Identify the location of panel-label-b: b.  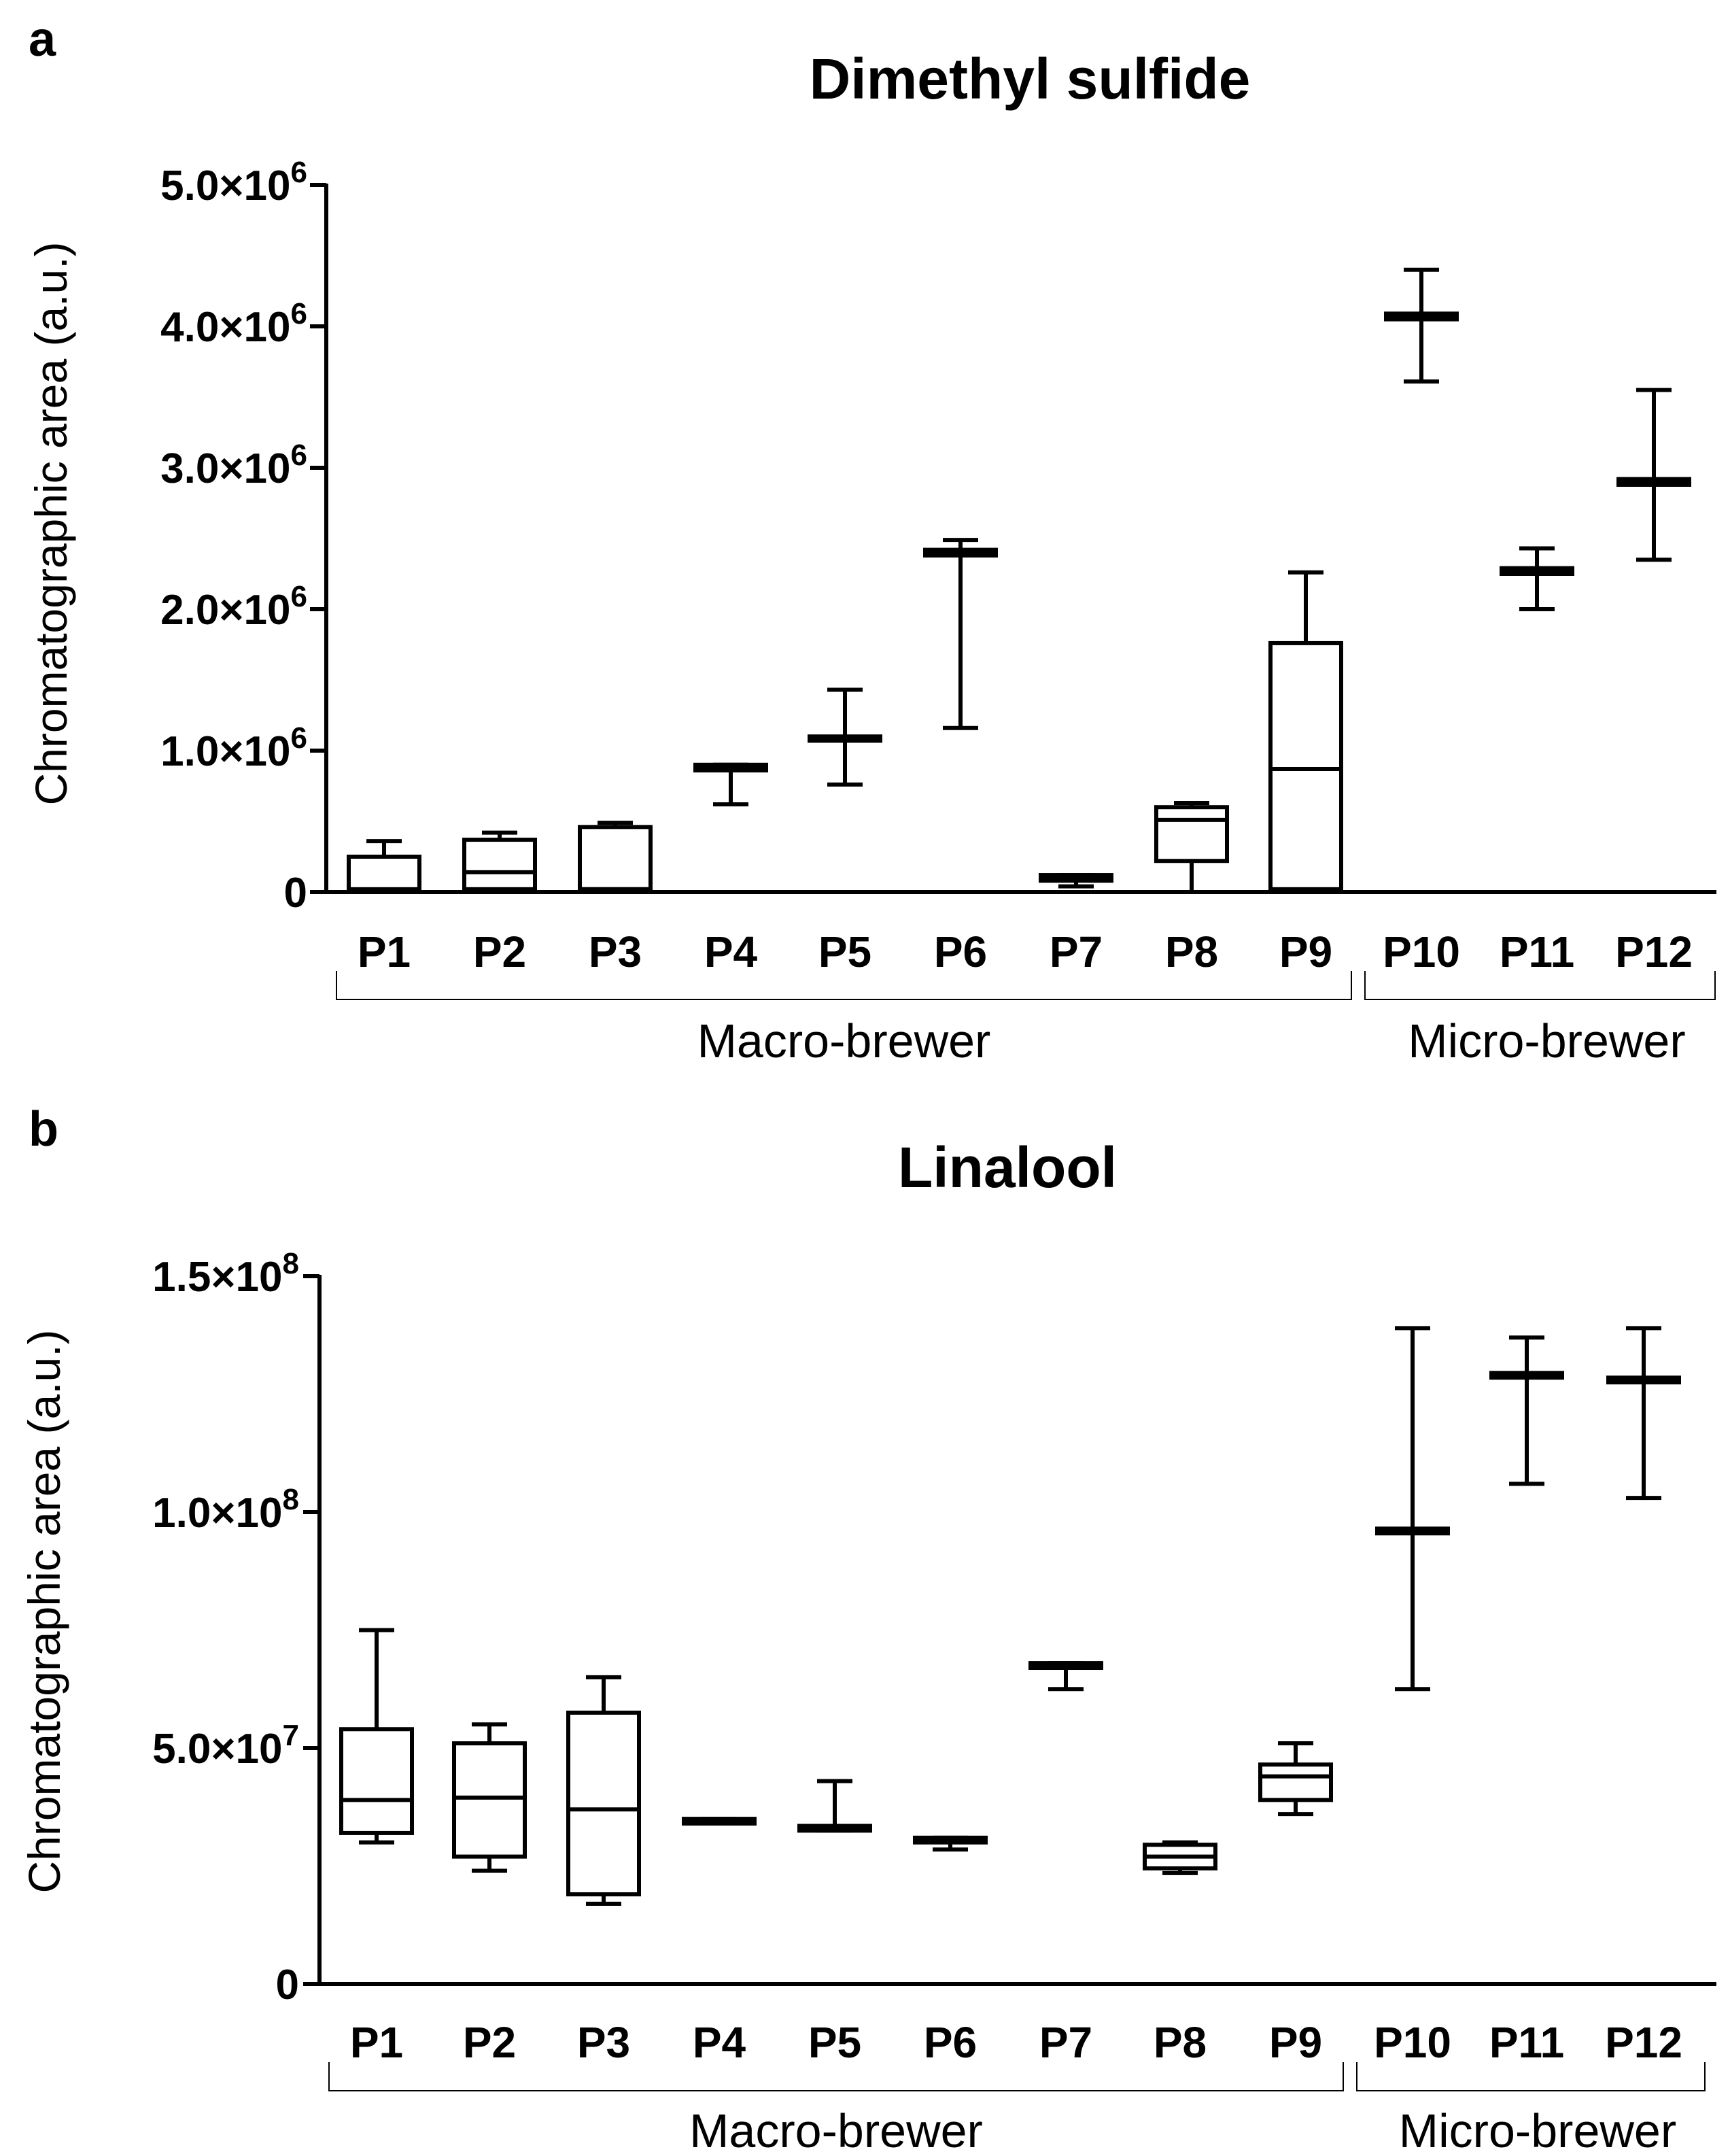
(43, 1129).